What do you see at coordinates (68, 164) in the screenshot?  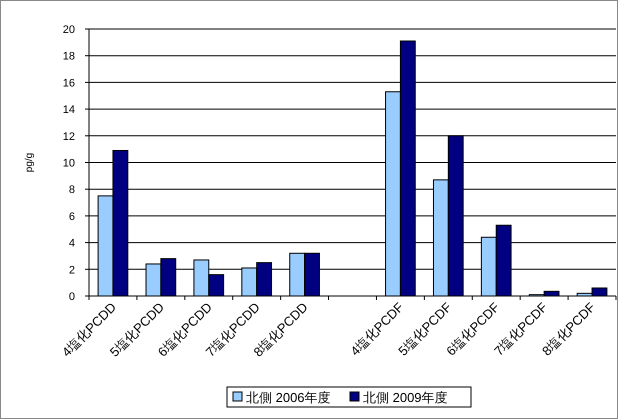 I see `y-tick-label: 10` at bounding box center [68, 164].